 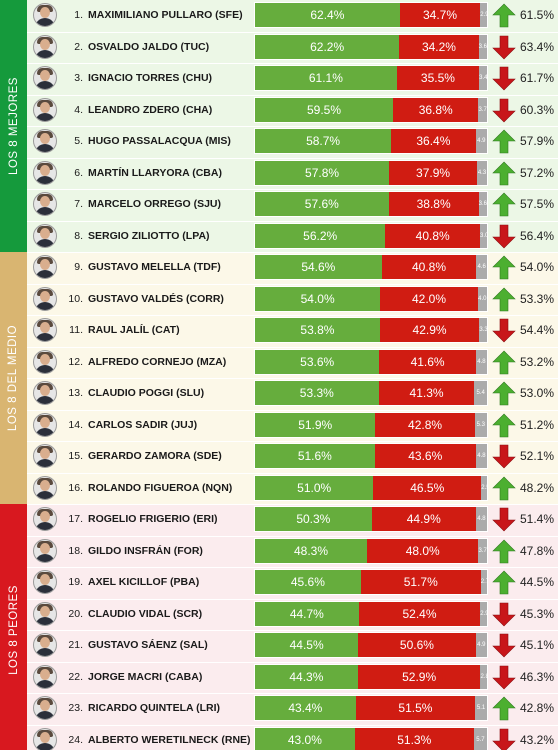 What do you see at coordinates (149, 489) in the screenshot?
I see `governor-name: 16. ROLANDO FIGUEROA (NQN)` at bounding box center [149, 489].